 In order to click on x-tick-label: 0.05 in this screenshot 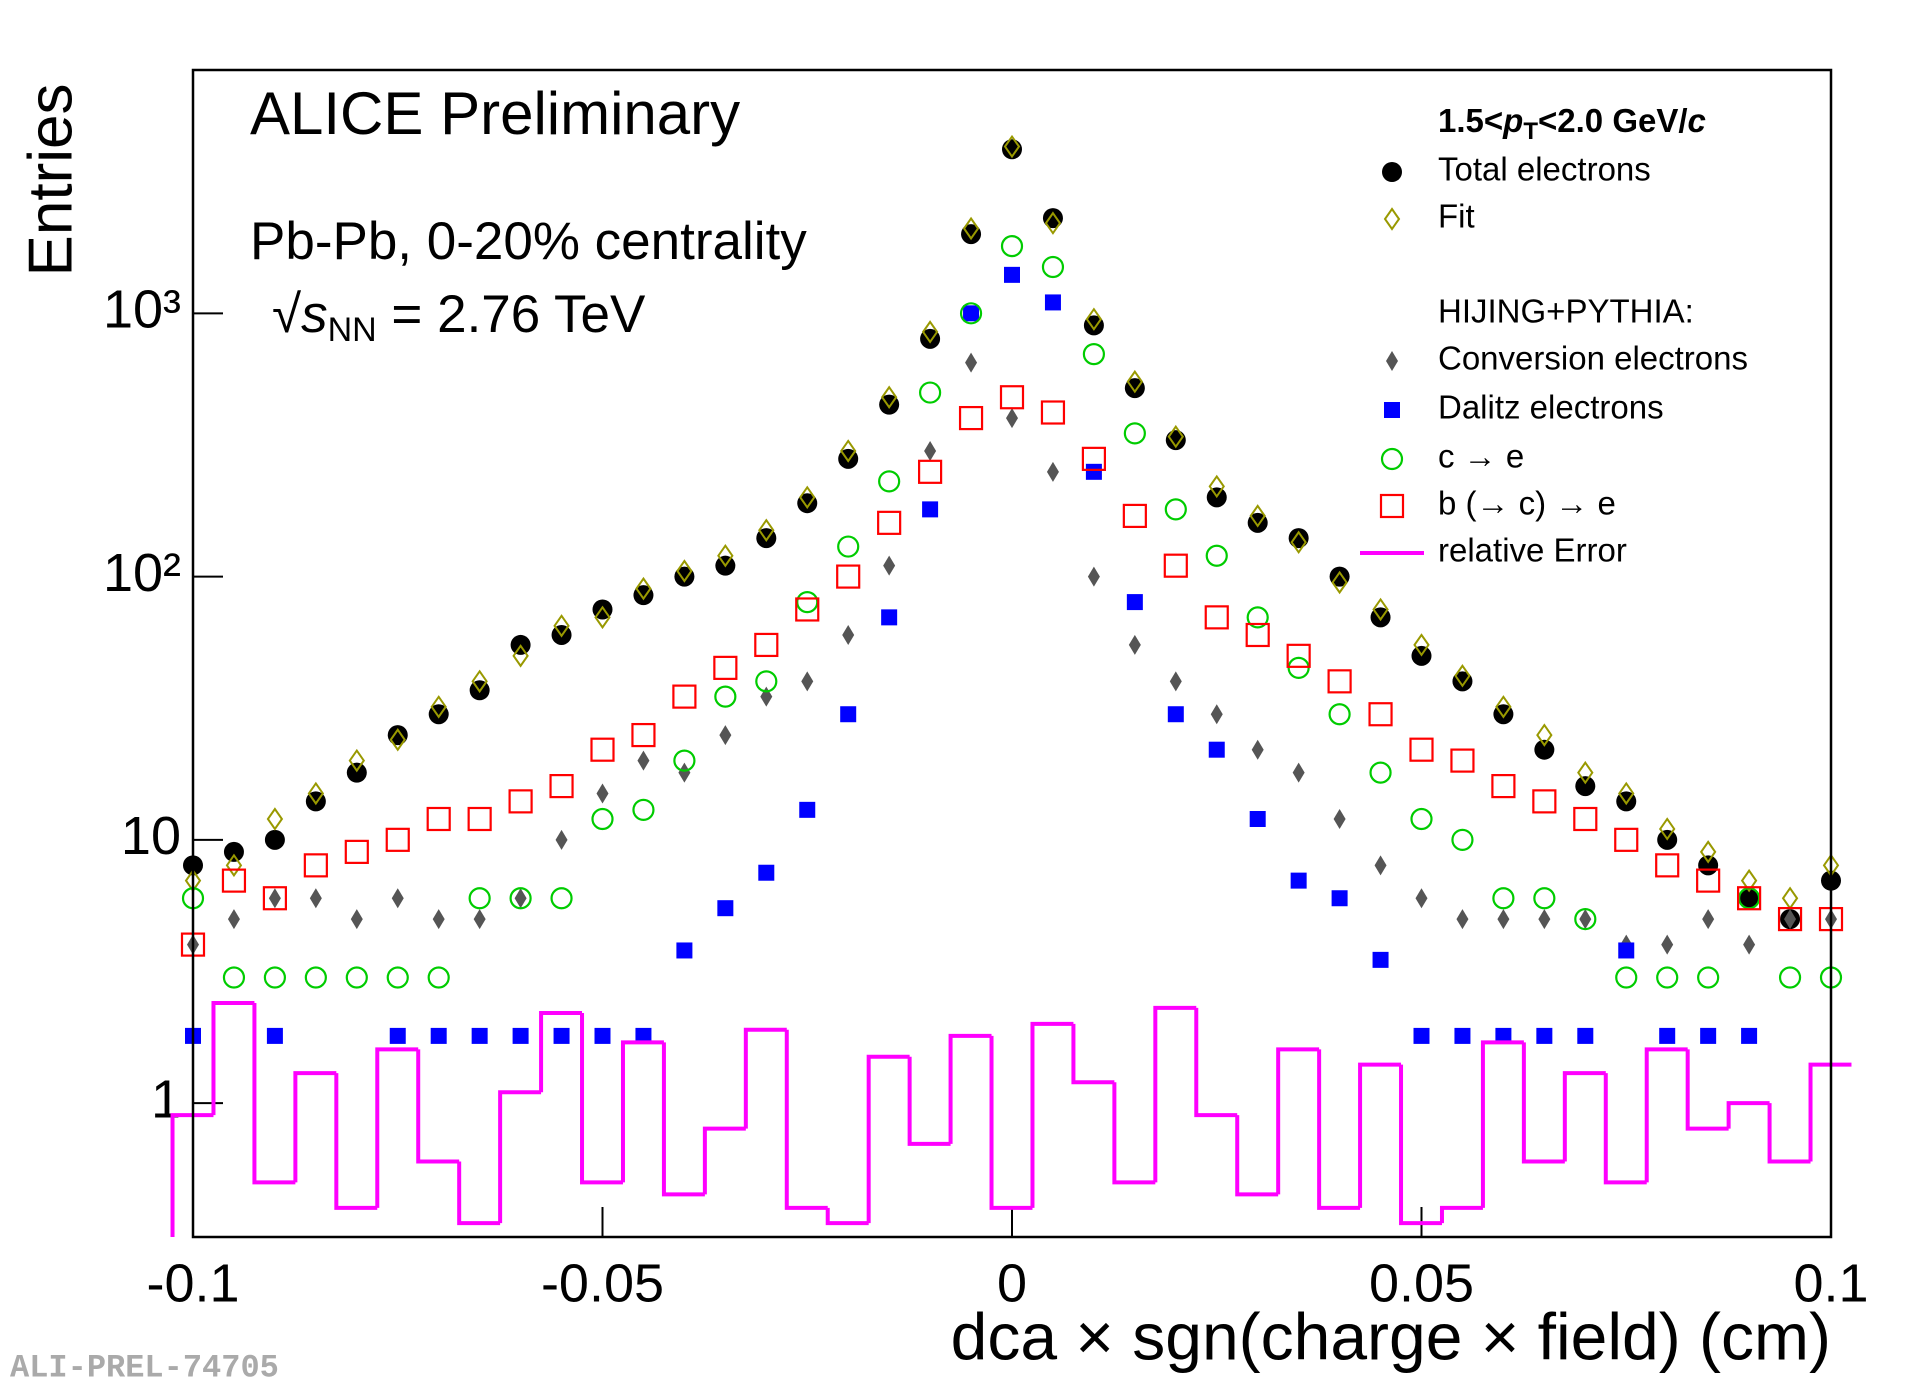, I will do `click(1421, 1283)`.